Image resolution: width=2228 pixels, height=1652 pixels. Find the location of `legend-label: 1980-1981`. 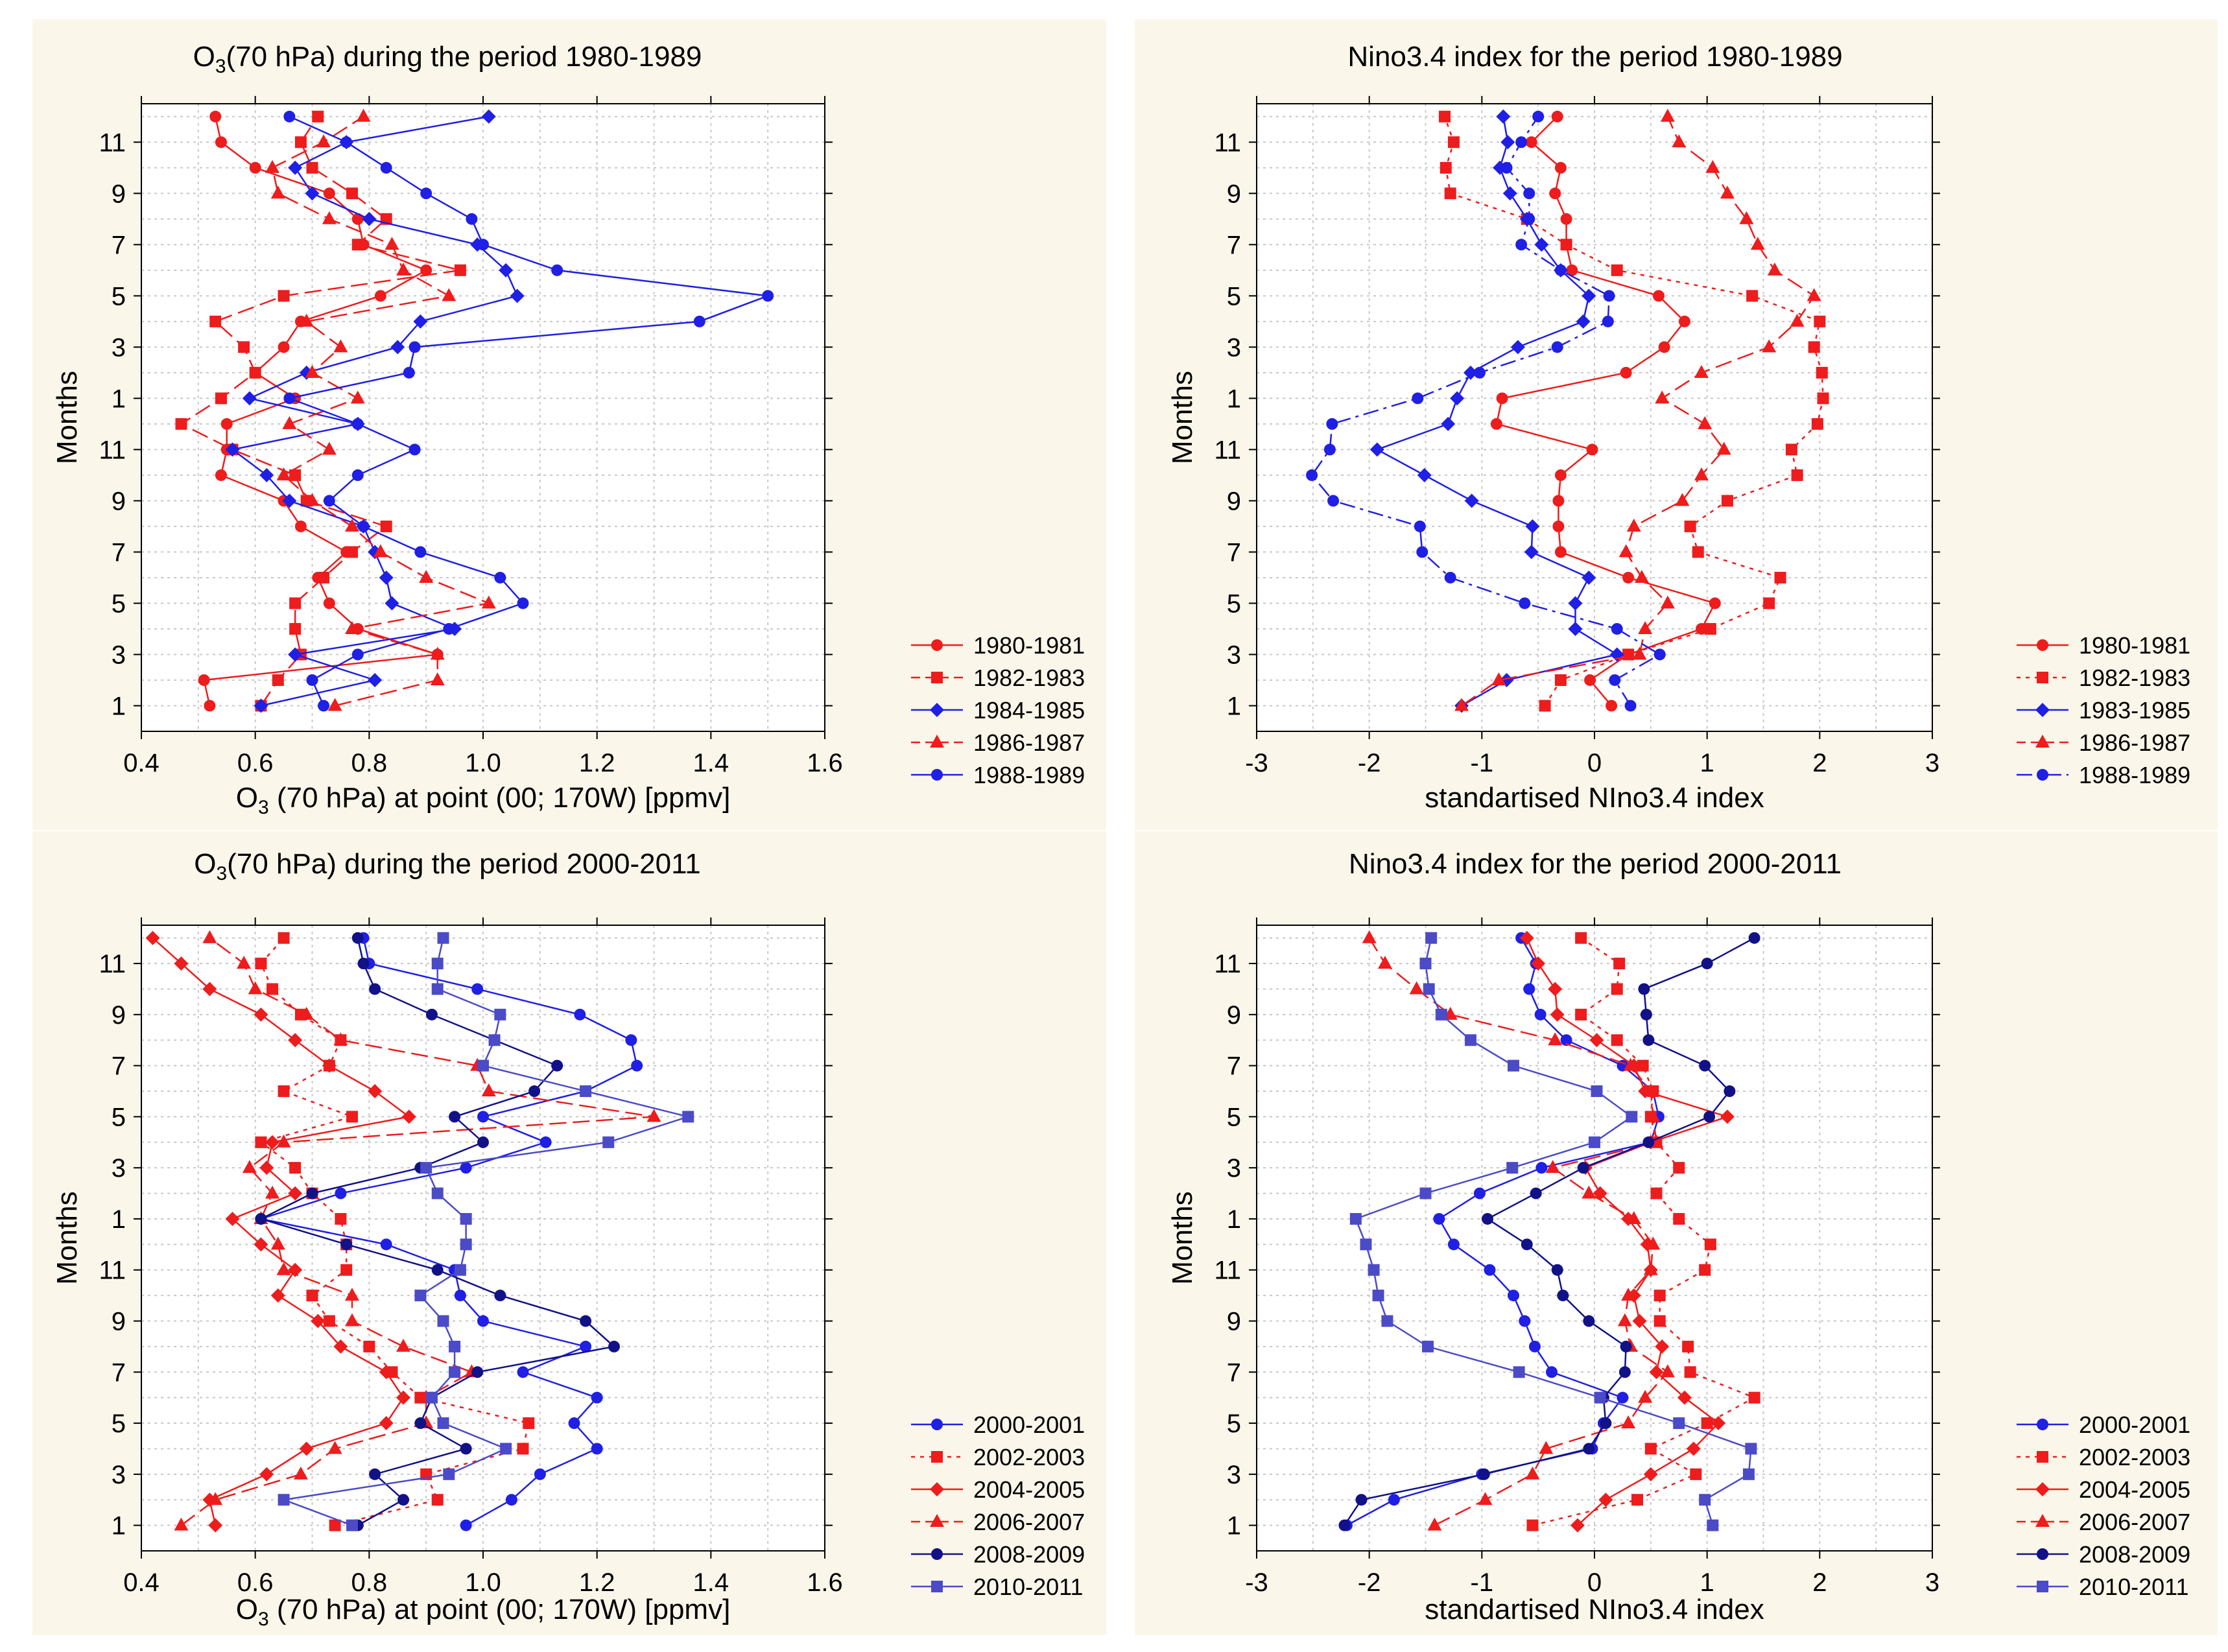

legend-label: 1980-1981 is located at coordinates (2134, 645).